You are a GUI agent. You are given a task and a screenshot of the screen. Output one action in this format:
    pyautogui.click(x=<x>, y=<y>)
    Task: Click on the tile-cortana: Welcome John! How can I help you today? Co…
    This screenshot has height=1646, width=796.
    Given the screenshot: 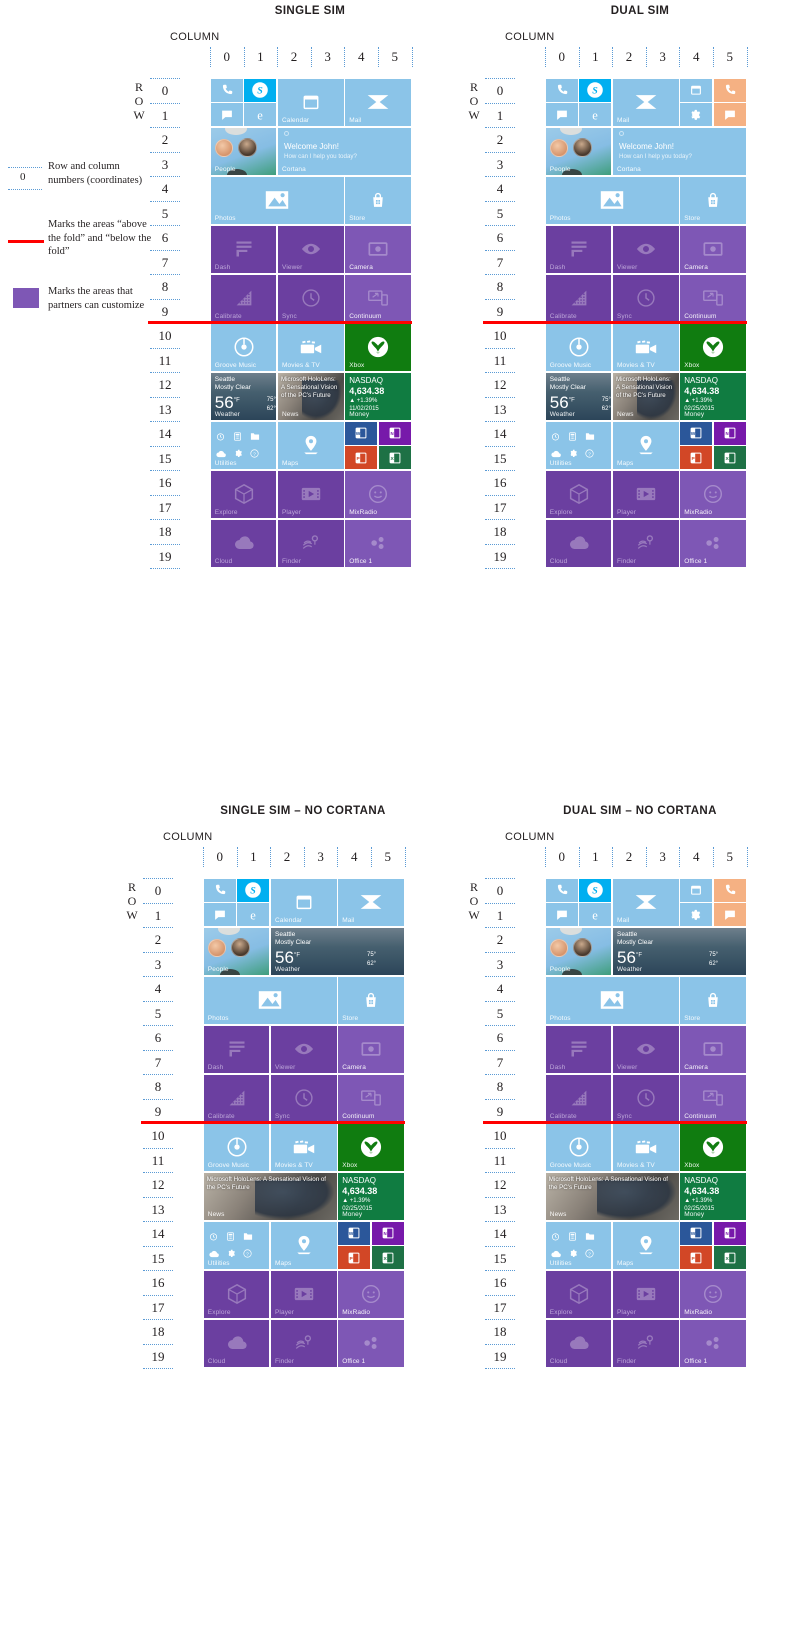 What is the action you would take?
    pyautogui.click(x=344, y=151)
    